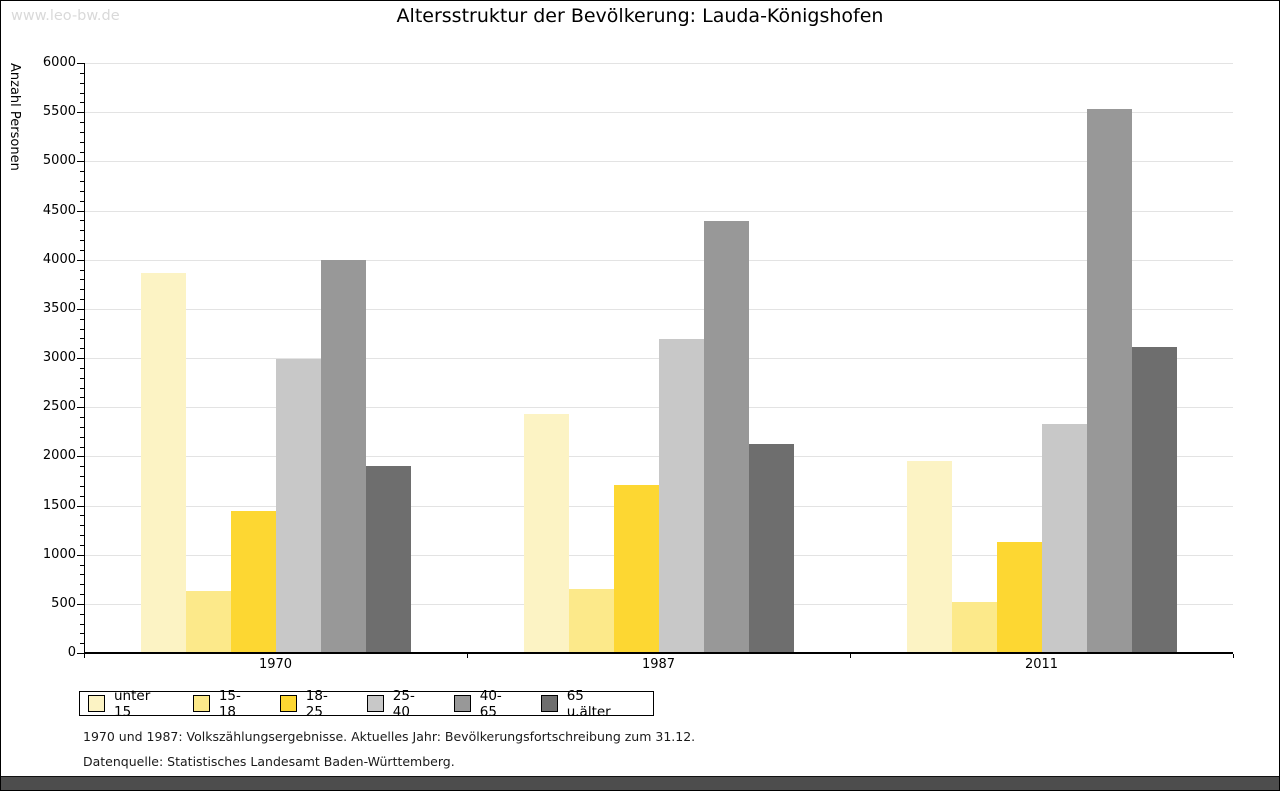 Image resolution: width=1280 pixels, height=791 pixels. What do you see at coordinates (71, 652) in the screenshot?
I see `y-tick-label: 0` at bounding box center [71, 652].